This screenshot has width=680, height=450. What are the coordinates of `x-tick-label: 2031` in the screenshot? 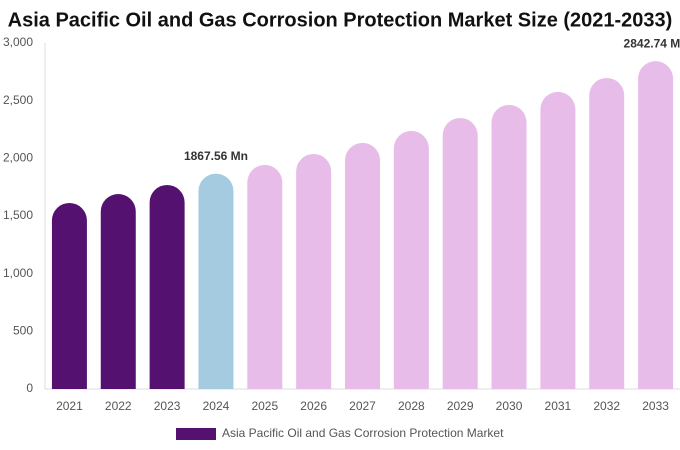 It's located at (558, 406).